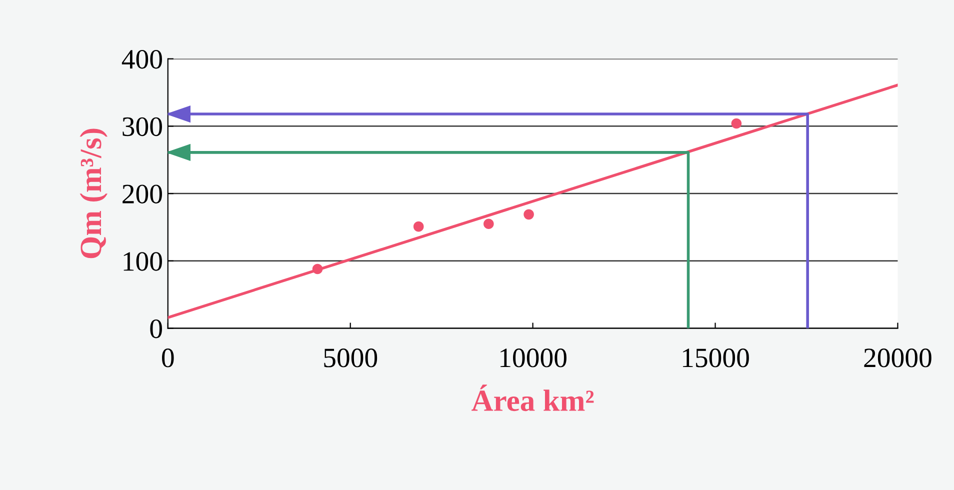 This screenshot has width=954, height=490. Describe the element at coordinates (142, 126) in the screenshot. I see `y-tick-label: 300` at that location.